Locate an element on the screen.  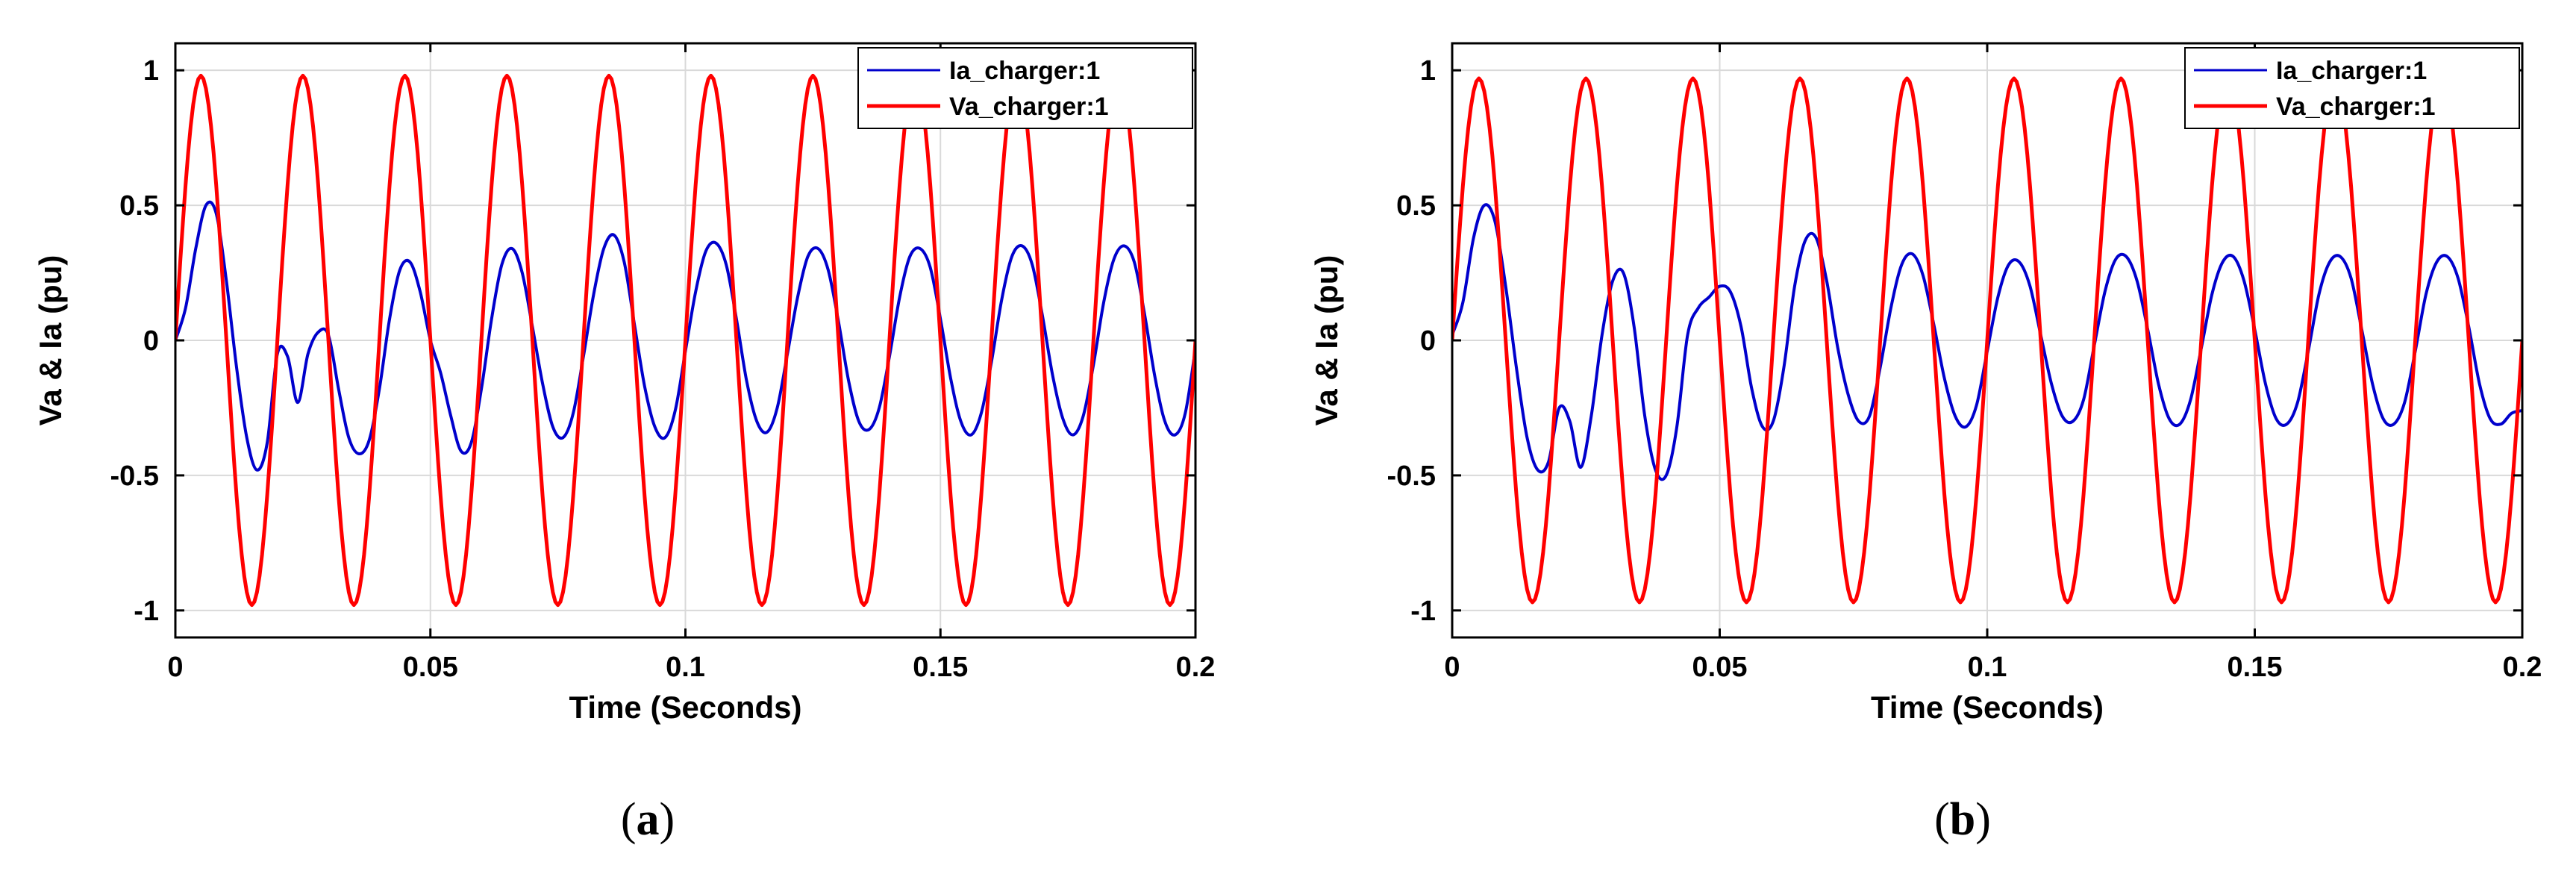
panel-label: (a) is located at coordinates (648, 820).